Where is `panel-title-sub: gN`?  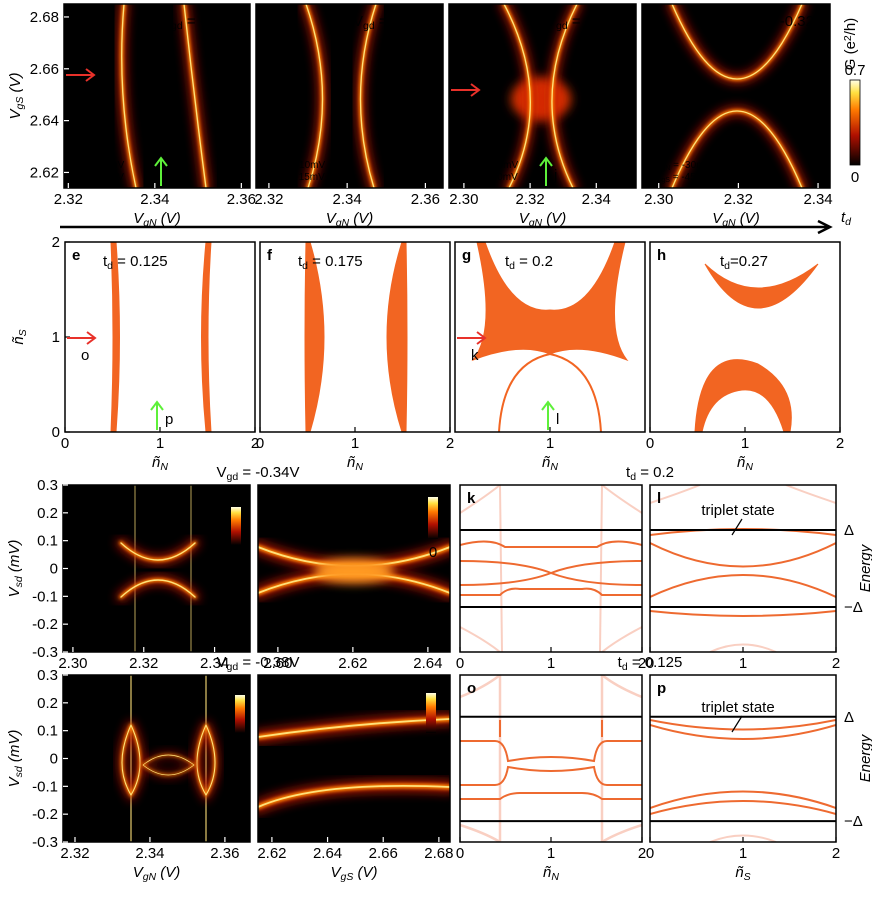 panel-title-sub: gN is located at coordinates (302, 503).